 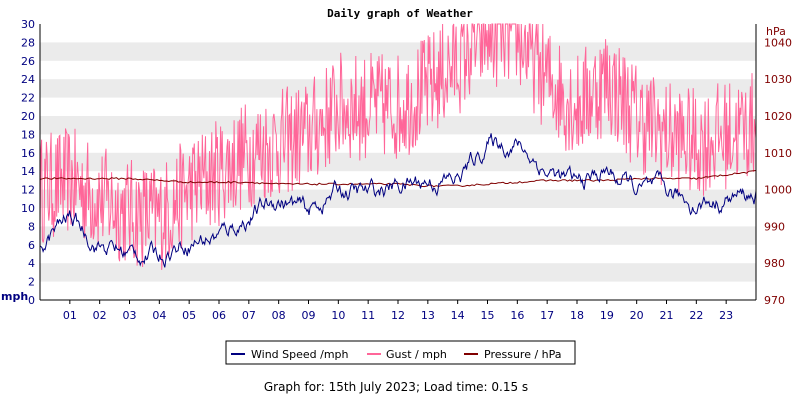 I want to click on x-tick-label: 14, so click(x=458, y=315).